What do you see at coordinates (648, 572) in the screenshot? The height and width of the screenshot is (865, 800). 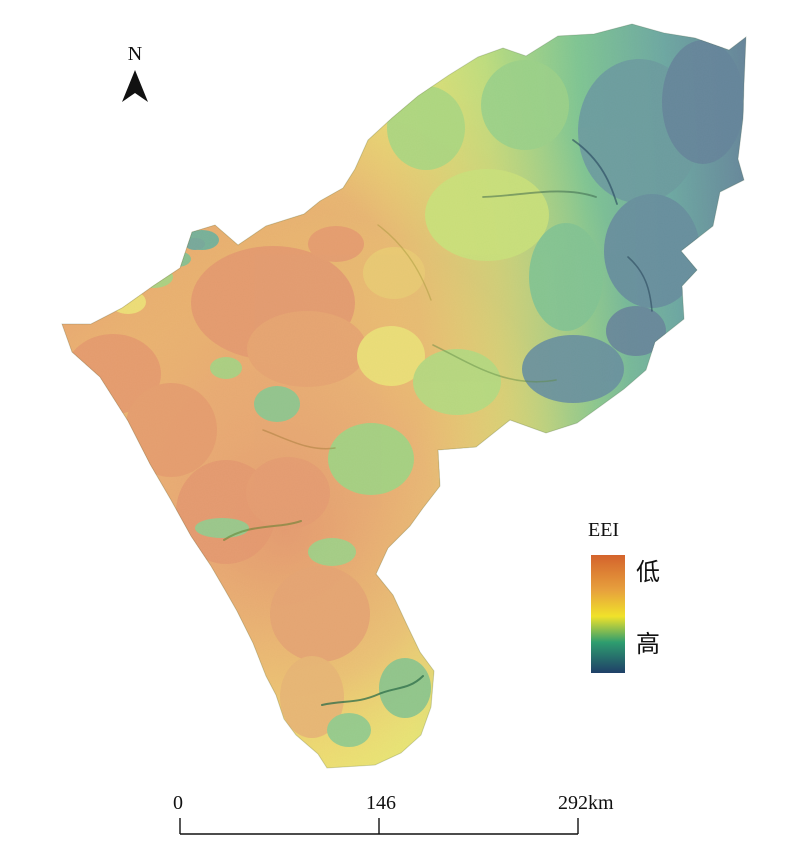 I see `legend-low-label: 低` at bounding box center [648, 572].